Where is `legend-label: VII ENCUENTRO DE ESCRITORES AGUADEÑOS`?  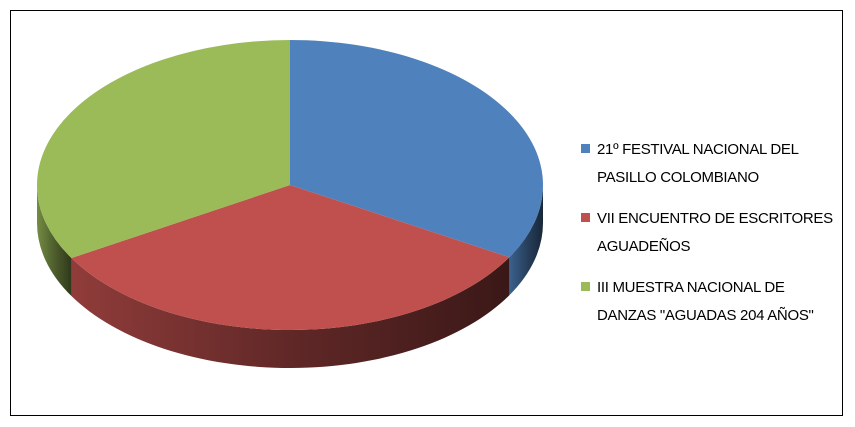 legend-label: VII ENCUENTRO DE ESCRITORES AGUADEÑOS is located at coordinates (715, 232).